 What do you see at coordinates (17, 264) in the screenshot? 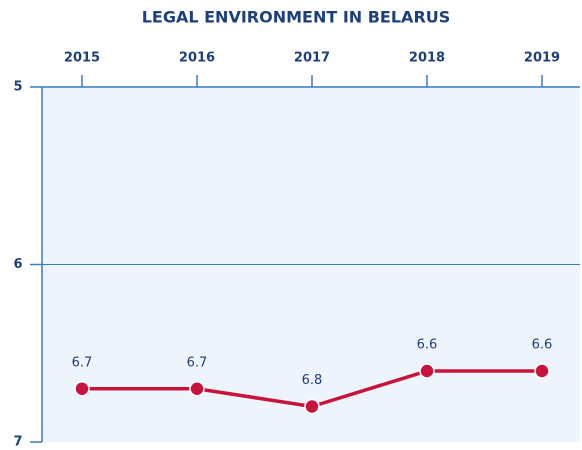
I see `y-tick-label: 6` at bounding box center [17, 264].